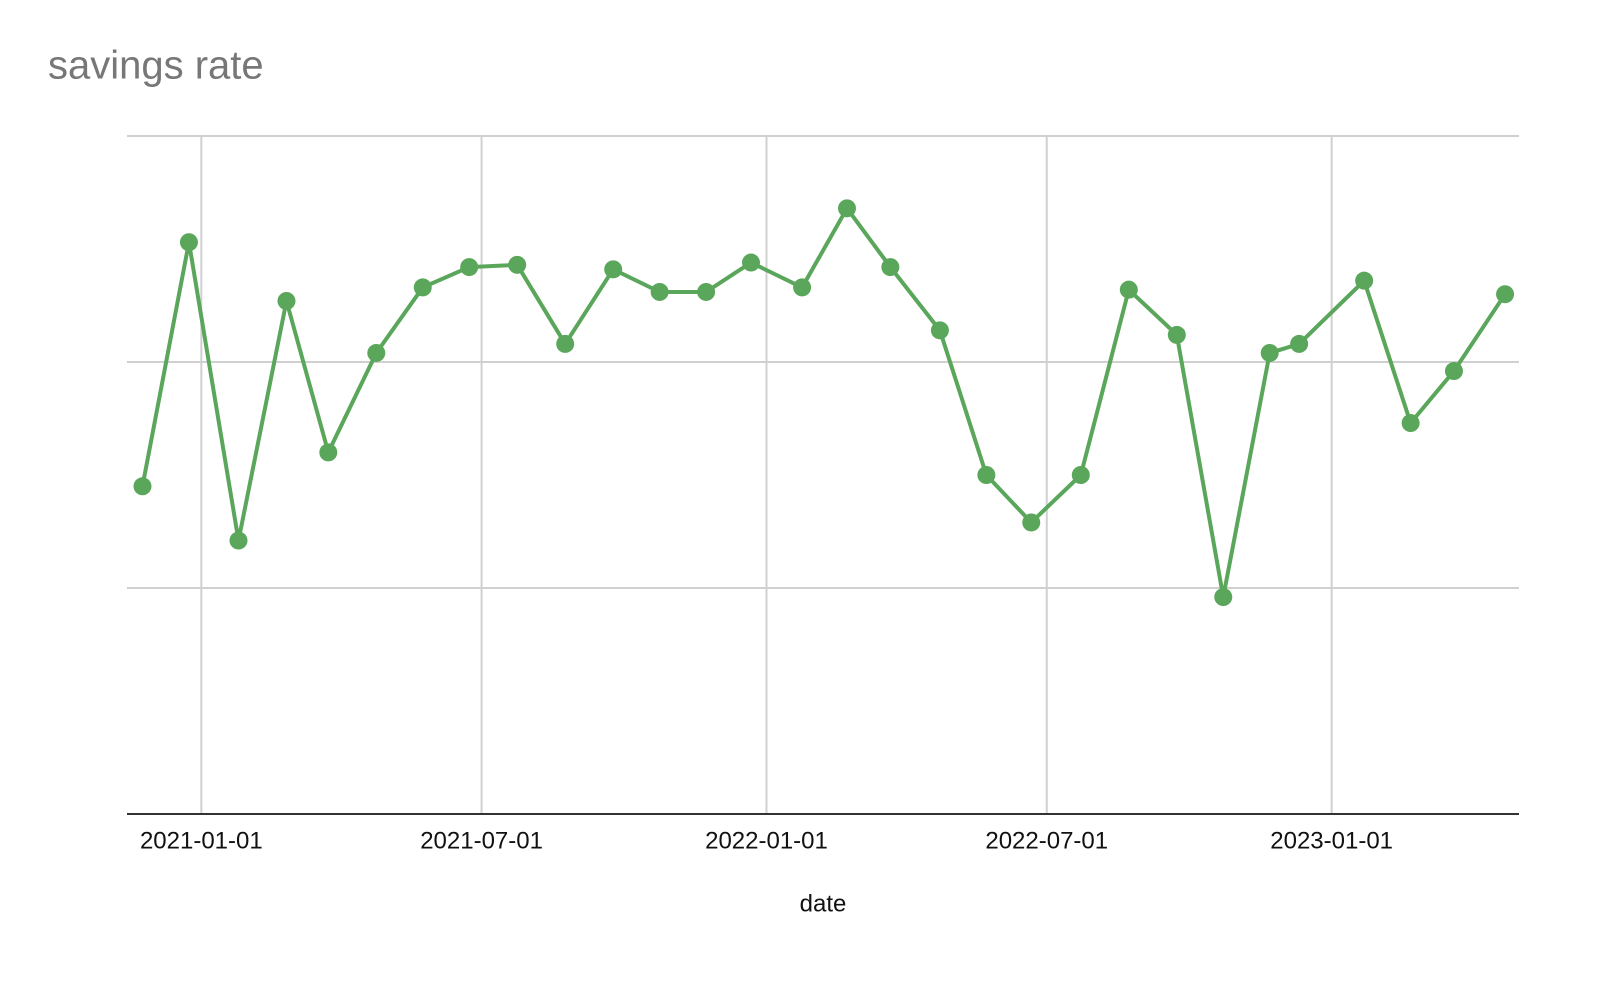 Image resolution: width=1604 pixels, height=988 pixels. I want to click on chart-title: savings rate, so click(156, 66).